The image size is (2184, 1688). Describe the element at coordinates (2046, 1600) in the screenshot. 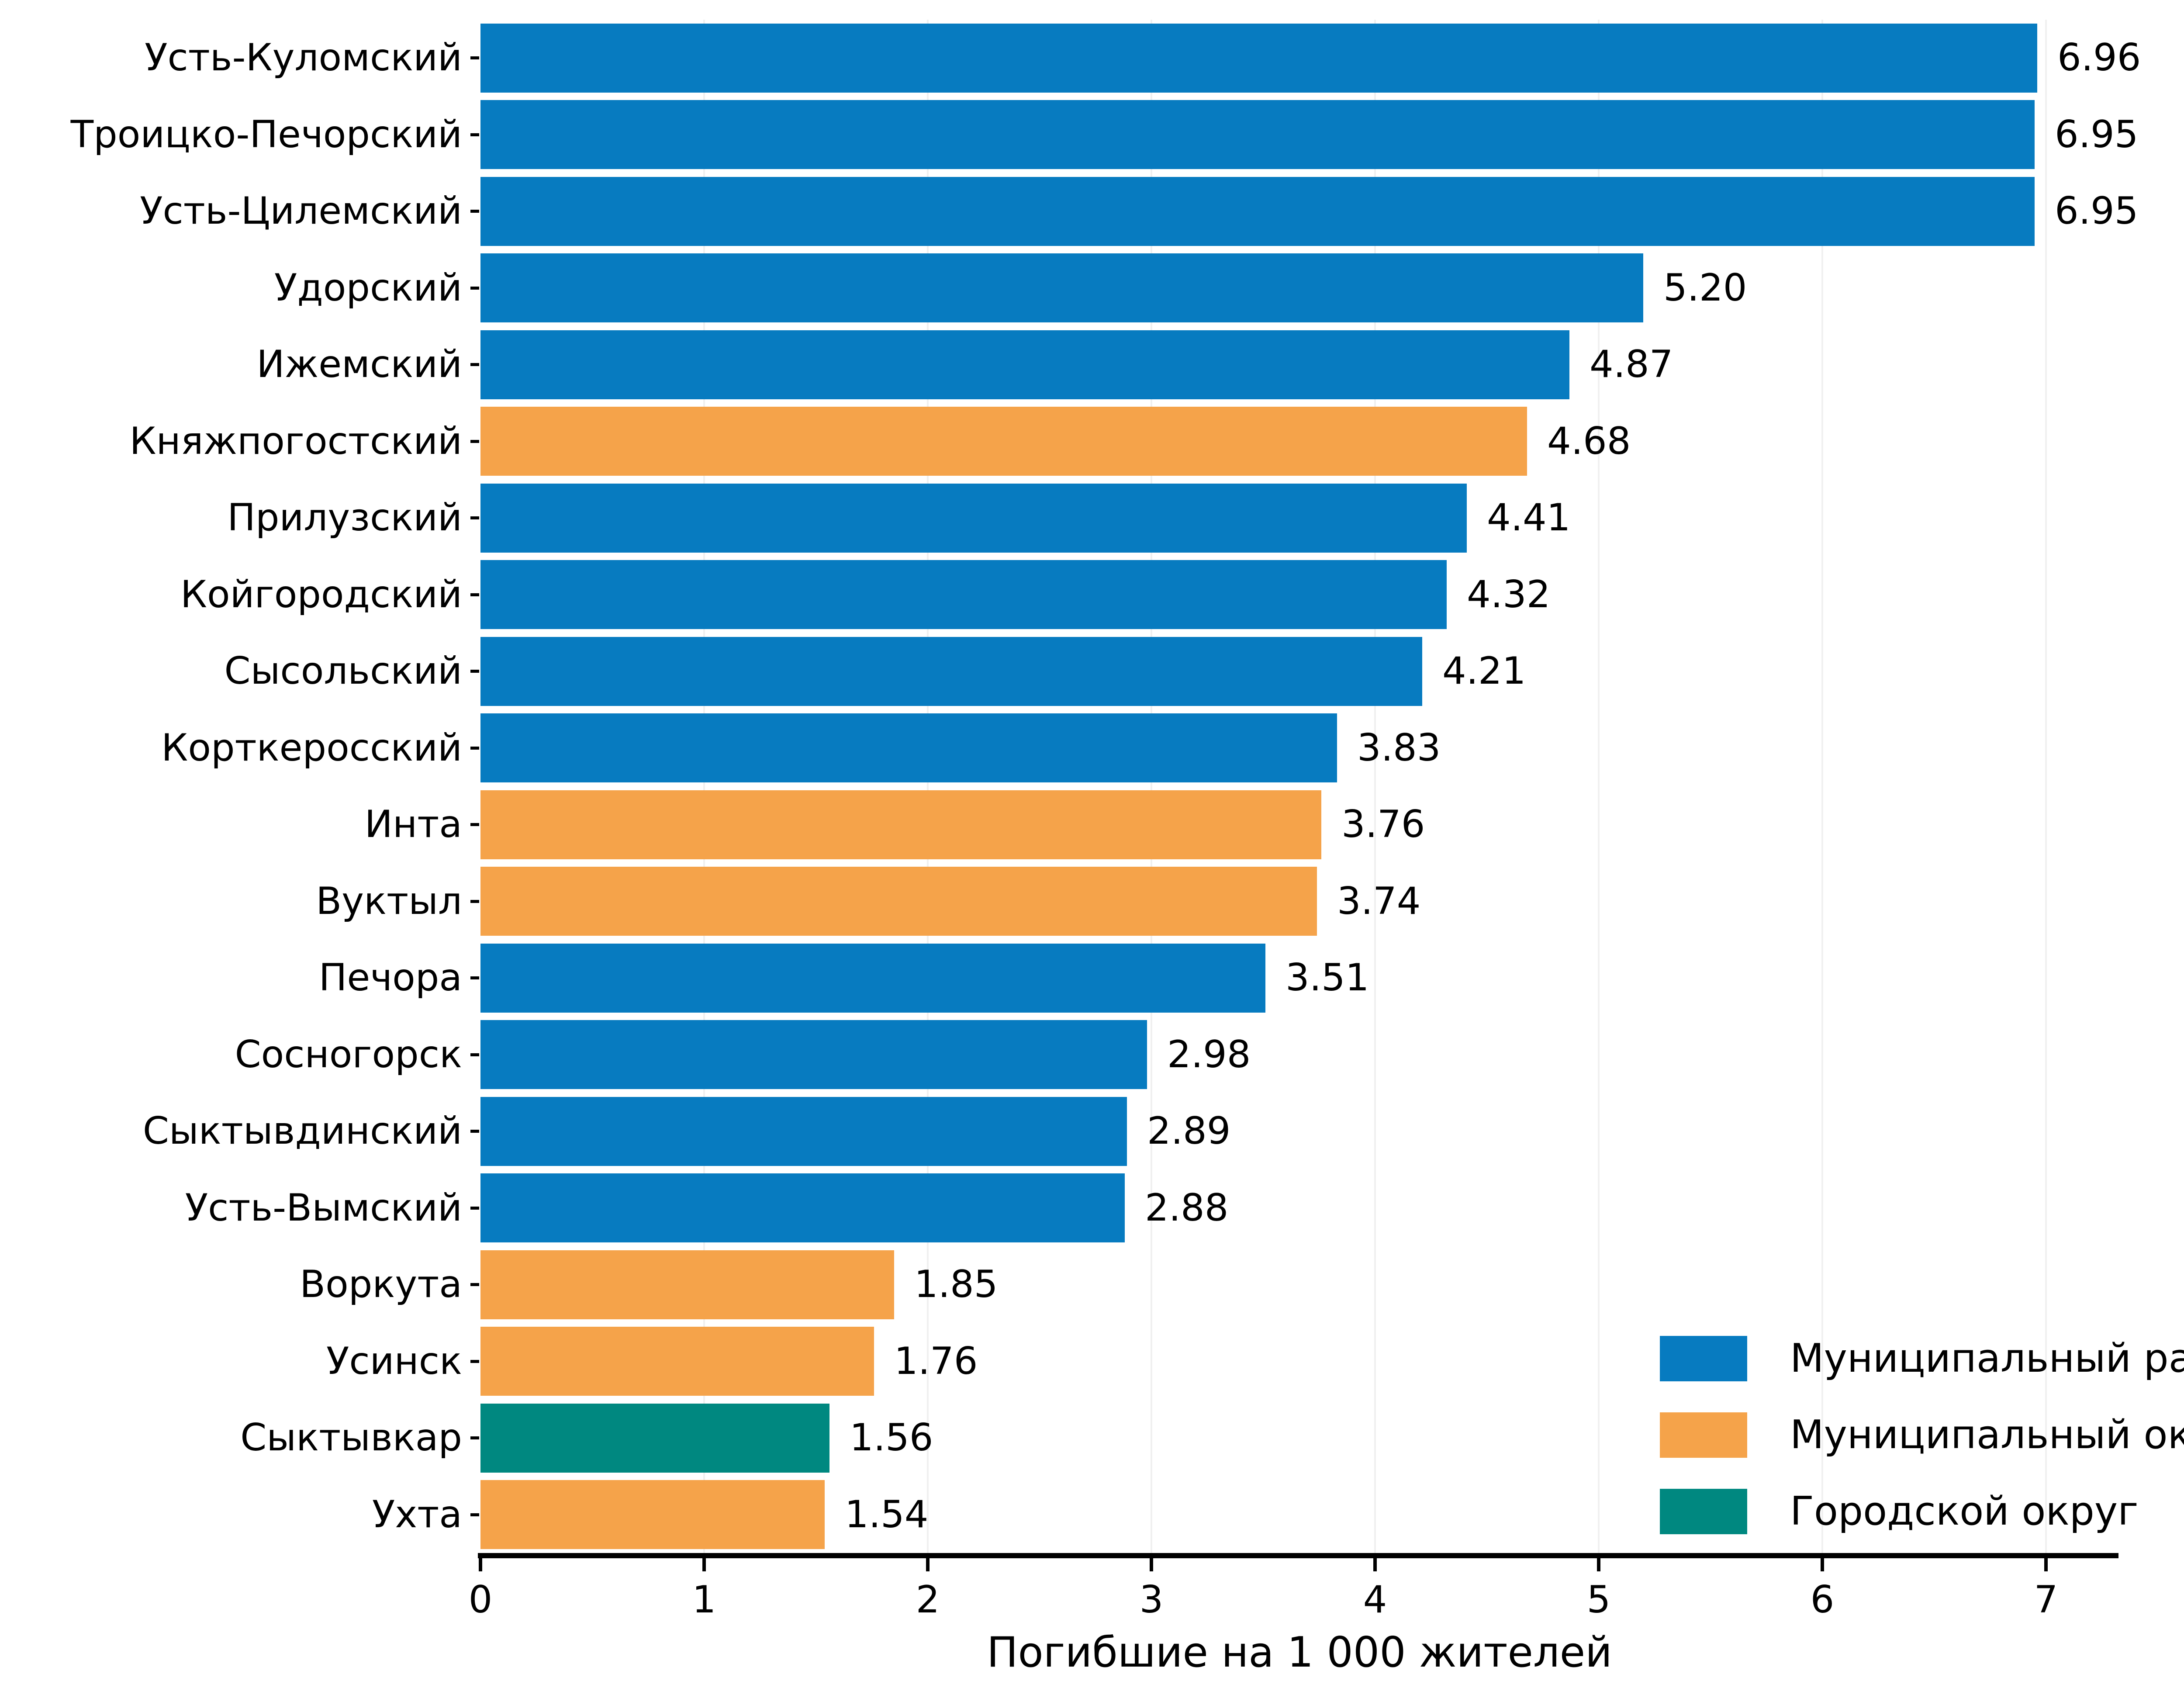

I see `x-tick-label: 7` at that location.